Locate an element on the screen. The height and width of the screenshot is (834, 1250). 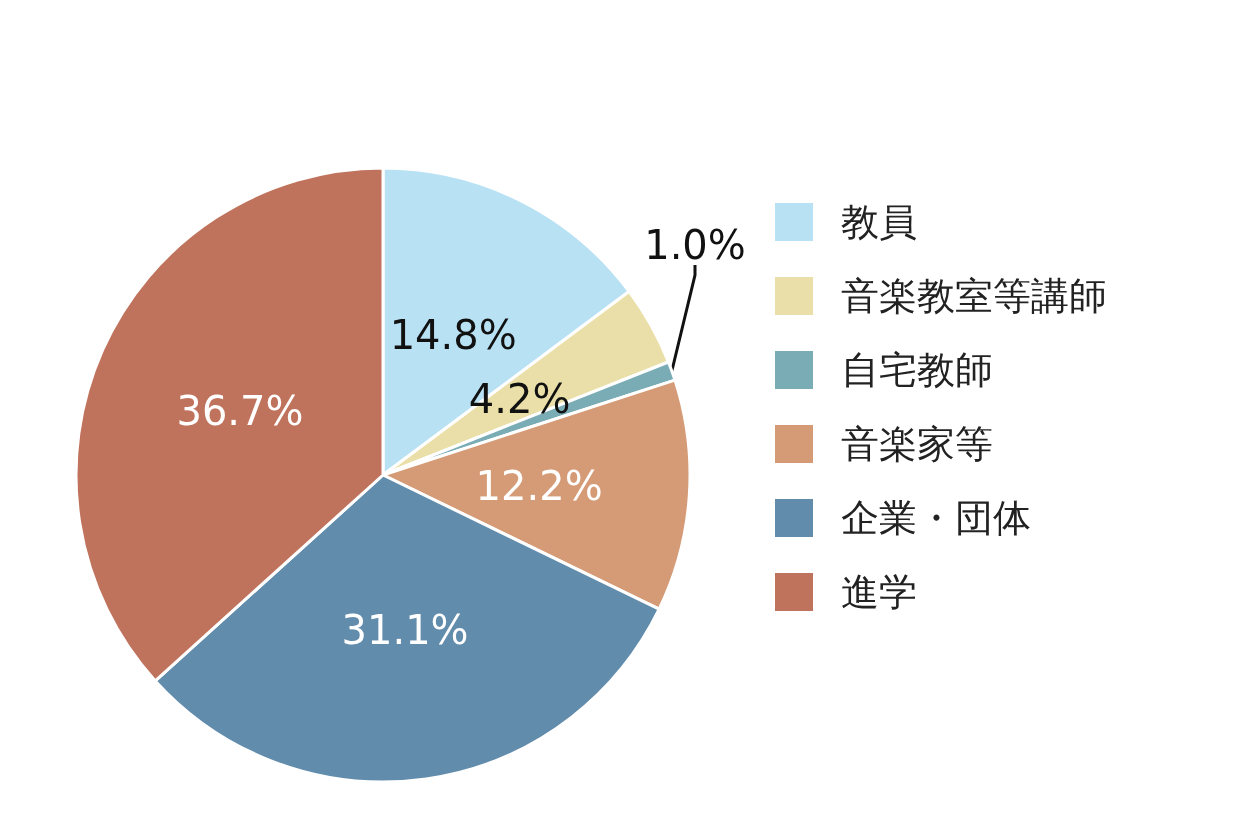
legend-label: 企業・団体 is located at coordinates (936, 518).